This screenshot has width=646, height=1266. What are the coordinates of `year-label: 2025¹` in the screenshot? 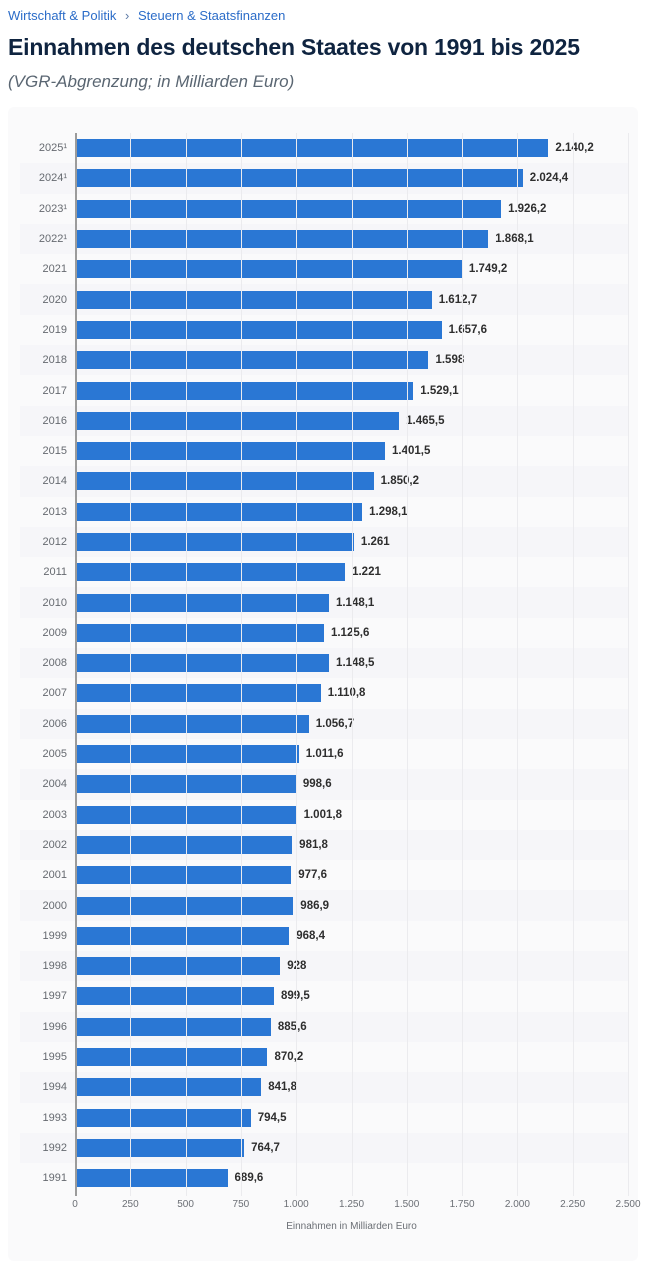 It's located at (52, 148).